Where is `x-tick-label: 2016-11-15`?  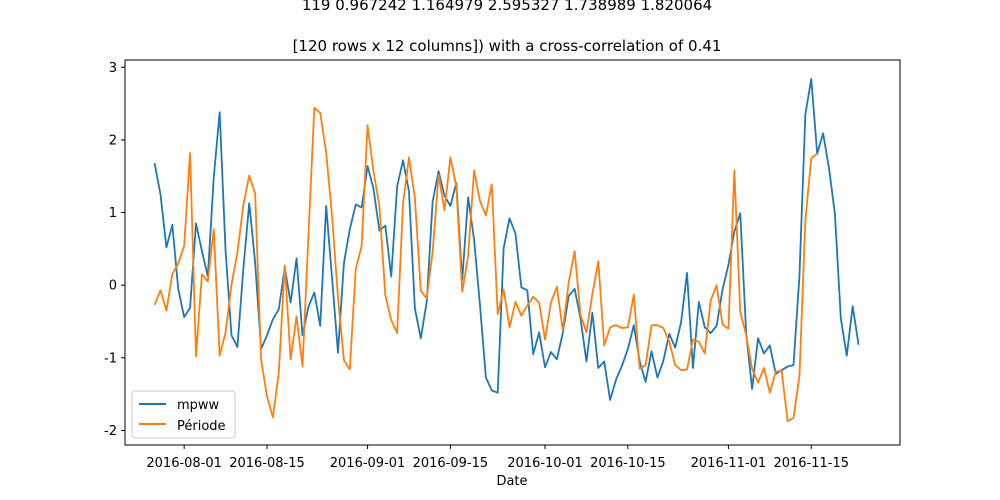
x-tick-label: 2016-11-15 is located at coordinates (811, 463).